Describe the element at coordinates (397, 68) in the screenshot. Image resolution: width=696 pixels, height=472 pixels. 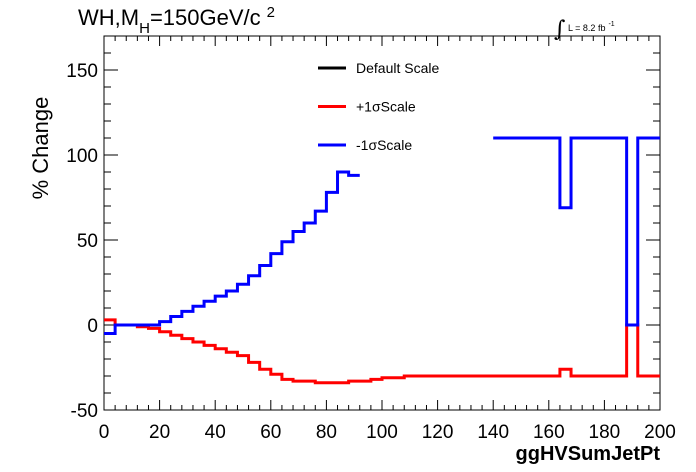
I see `legend-label: Default Scale` at that location.